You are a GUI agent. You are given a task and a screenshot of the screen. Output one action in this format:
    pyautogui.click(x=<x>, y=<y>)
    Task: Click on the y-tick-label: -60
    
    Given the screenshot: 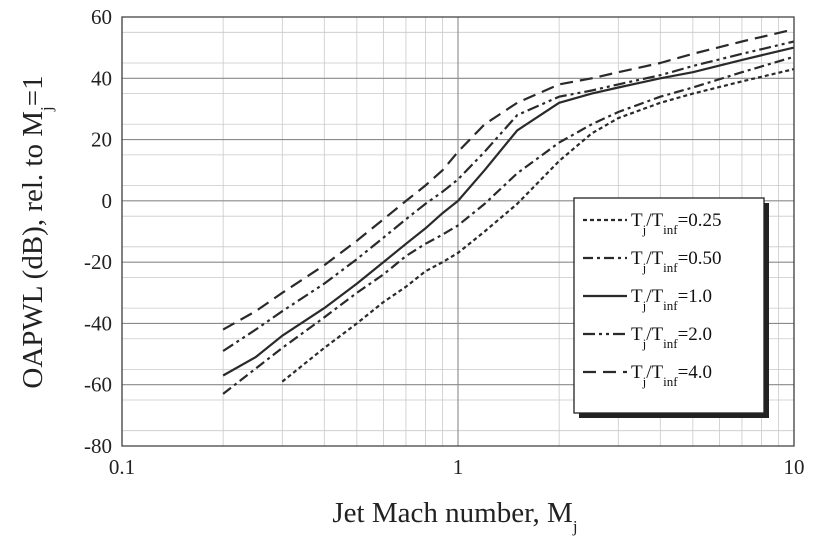 What is the action you would take?
    pyautogui.click(x=98, y=385)
    